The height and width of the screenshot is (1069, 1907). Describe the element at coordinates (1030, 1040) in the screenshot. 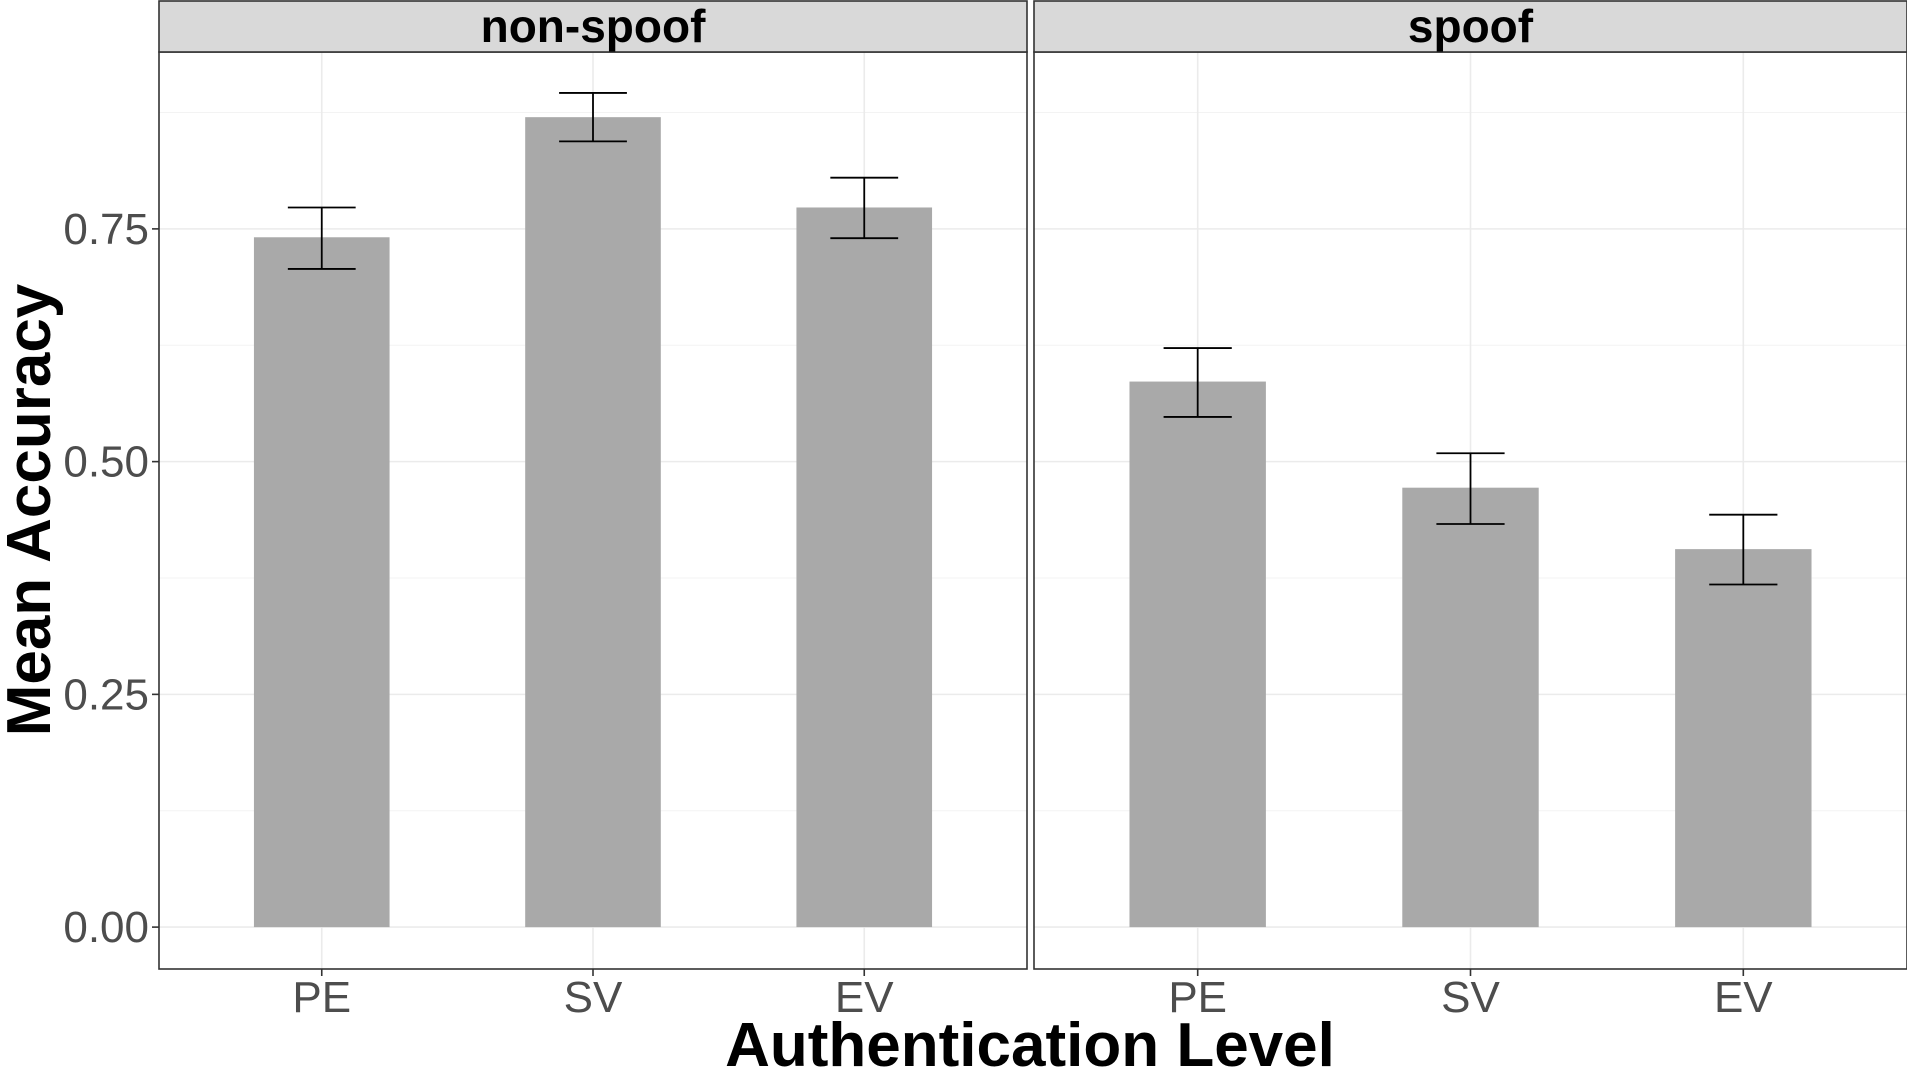

I see `x-axis-title: Authentication Level` at that location.